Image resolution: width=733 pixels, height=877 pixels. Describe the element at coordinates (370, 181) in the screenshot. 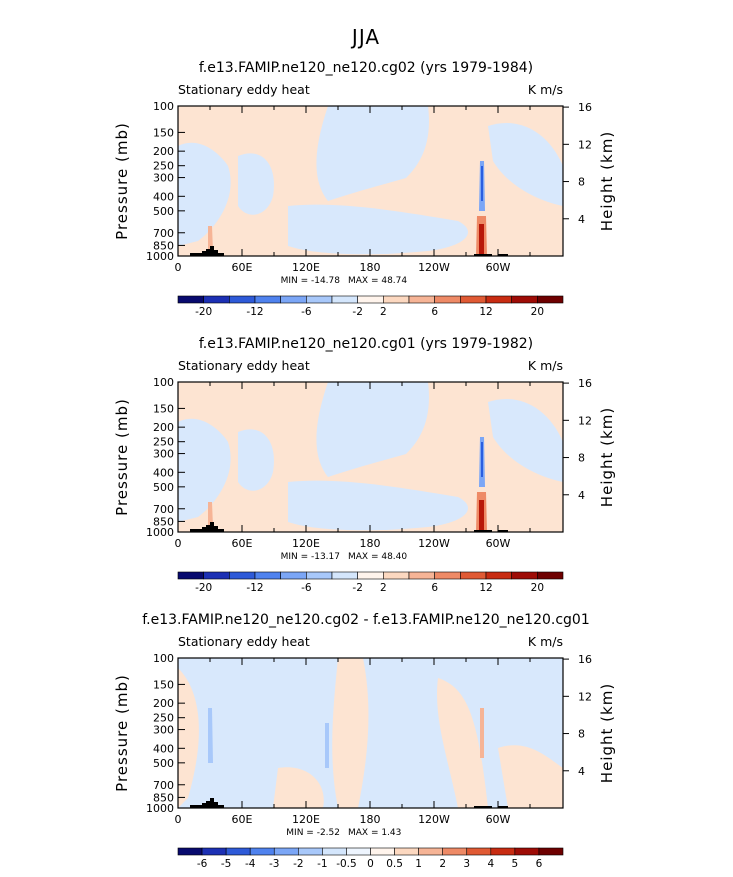

I see `contour-field` at that location.